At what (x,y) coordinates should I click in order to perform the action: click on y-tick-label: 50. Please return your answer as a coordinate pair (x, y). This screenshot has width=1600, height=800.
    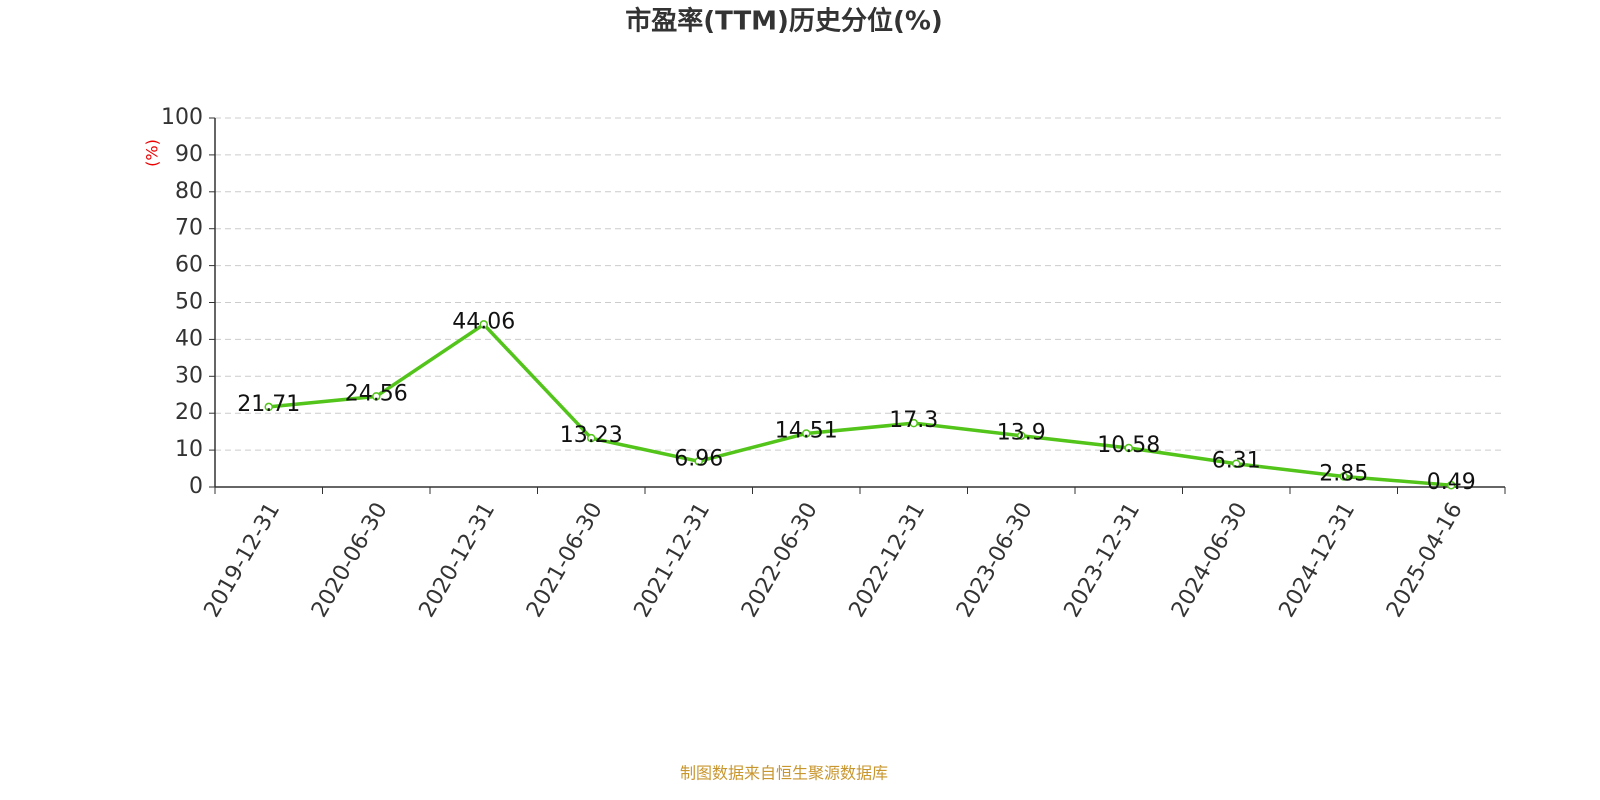
    Looking at the image, I should click on (189, 302).